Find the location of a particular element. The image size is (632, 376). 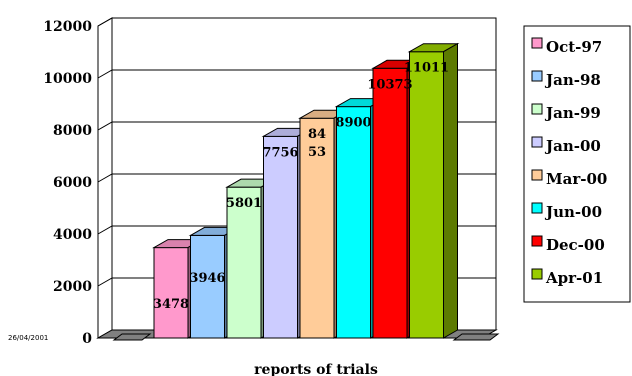

legend-item-Jan-98: Jan-98 is located at coordinates (566, 79).